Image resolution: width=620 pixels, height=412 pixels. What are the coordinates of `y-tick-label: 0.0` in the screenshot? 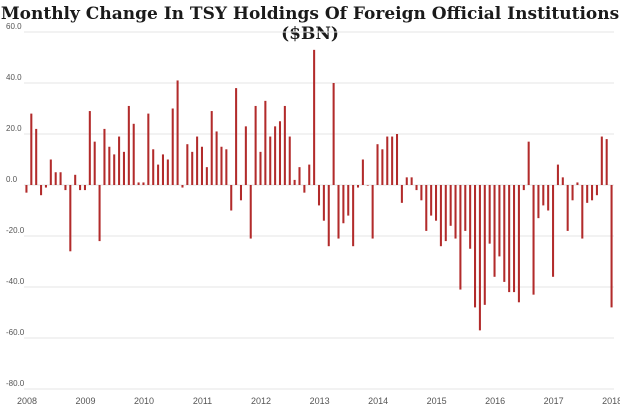 It's located at (12, 179).